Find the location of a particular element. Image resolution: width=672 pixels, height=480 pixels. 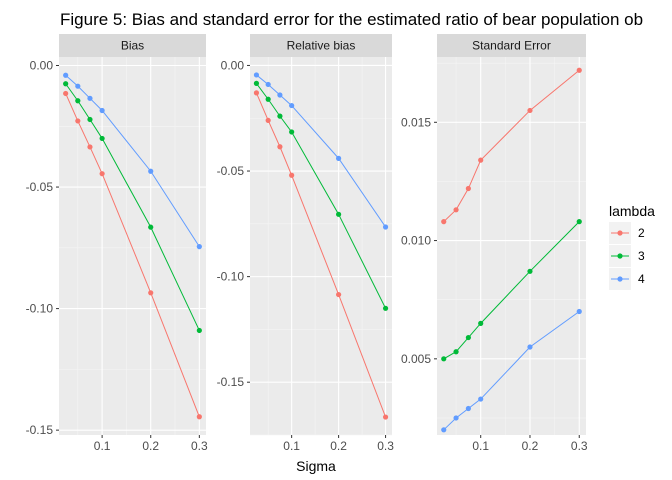

facet-strip-label: Standard Error is located at coordinates (511, 46).